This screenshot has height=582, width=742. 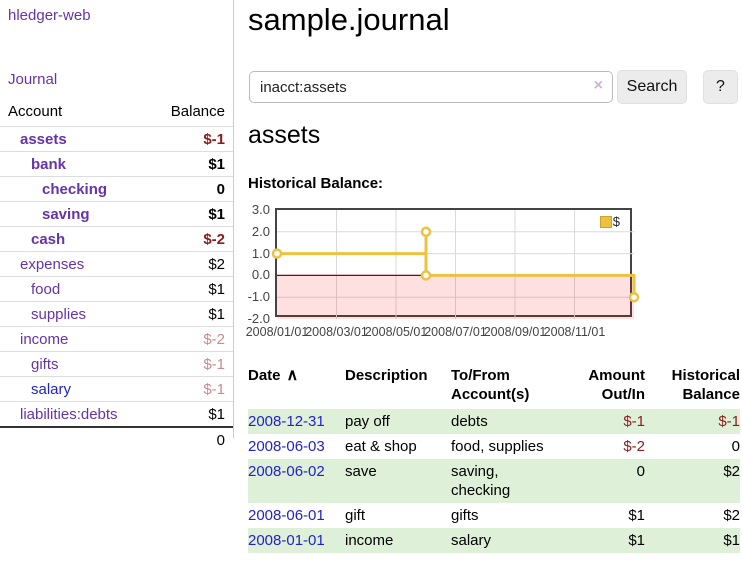 I want to click on transaction-accounts: food, supplies, so click(x=497, y=446).